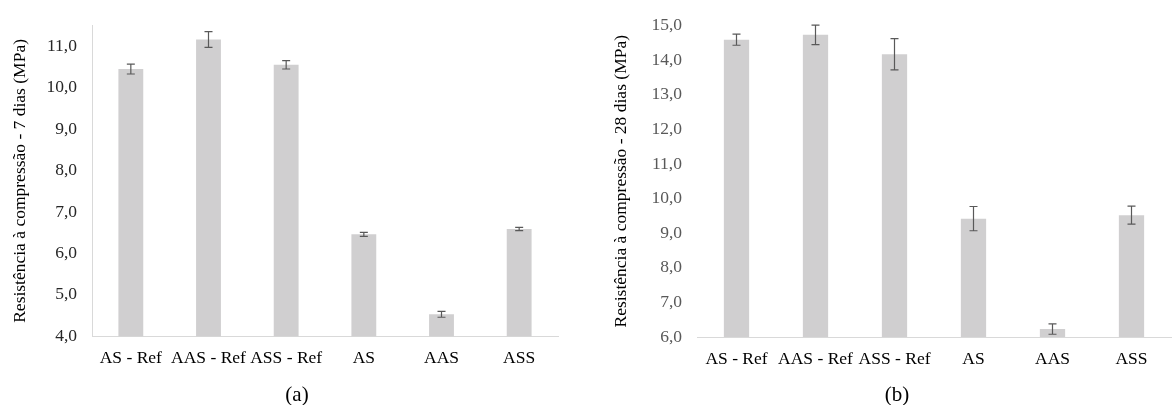  I want to click on y-tick-label: 12,0, so click(667, 127).